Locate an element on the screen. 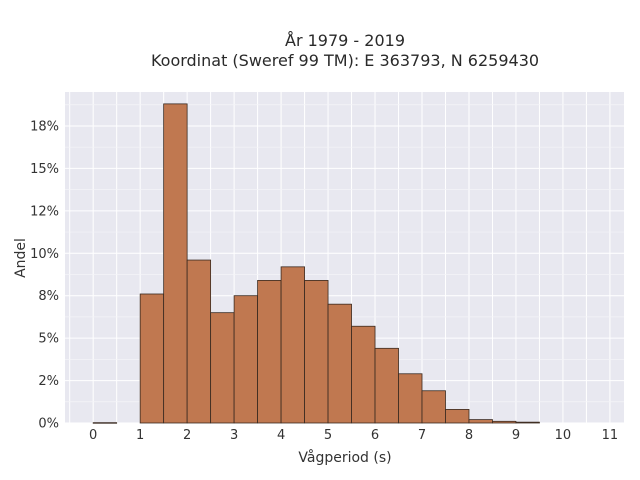  y-tick-label: 12% is located at coordinates (44, 211).